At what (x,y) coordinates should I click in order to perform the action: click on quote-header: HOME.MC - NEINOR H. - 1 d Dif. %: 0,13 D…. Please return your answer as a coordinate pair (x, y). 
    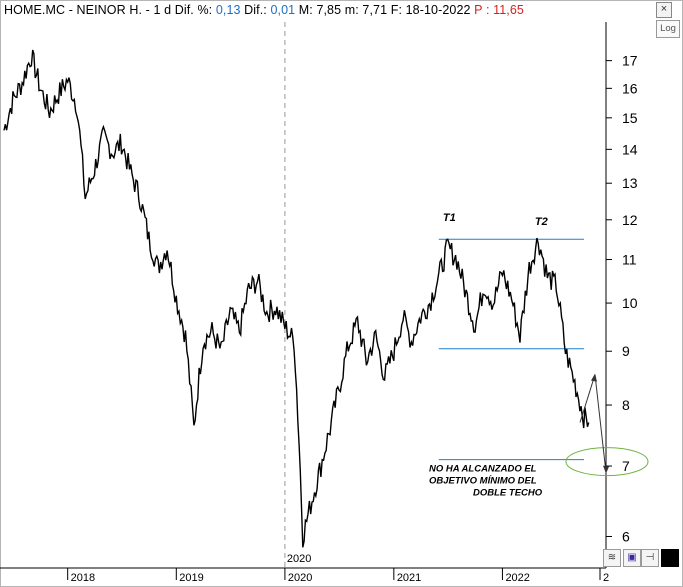
    Looking at the image, I should click on (264, 10).